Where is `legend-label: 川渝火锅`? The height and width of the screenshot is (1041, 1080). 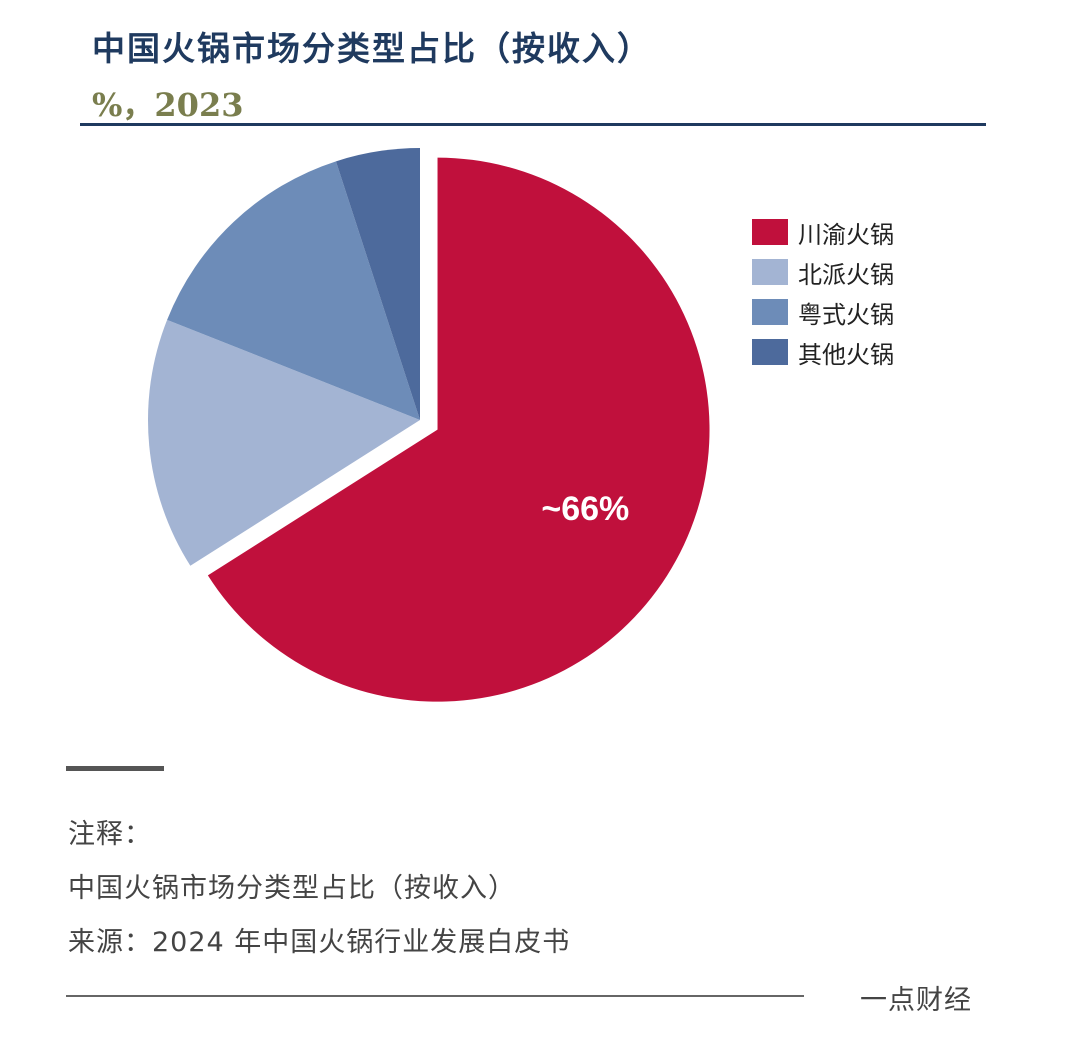
legend-label: 川渝火锅 is located at coordinates (846, 234).